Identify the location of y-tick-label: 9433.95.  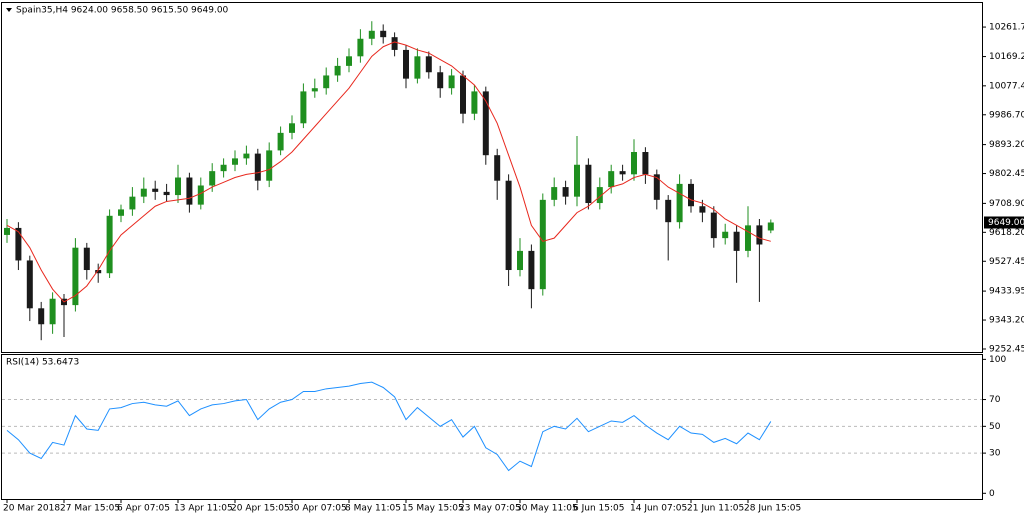
(1006, 292).